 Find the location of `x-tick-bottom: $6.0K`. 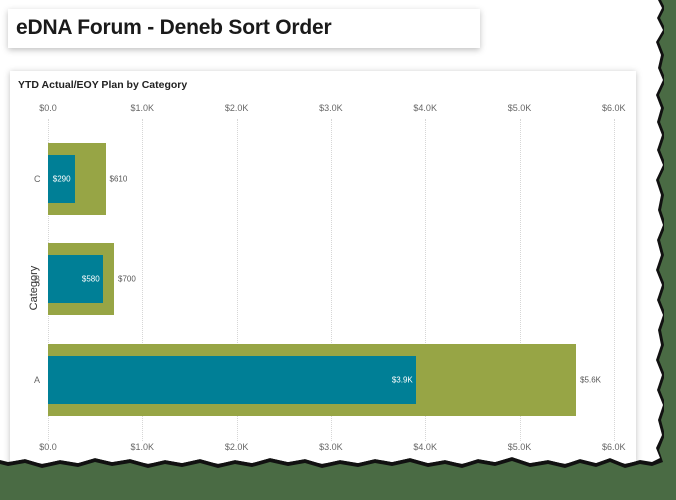

x-tick-bottom: $6.0K is located at coordinates (614, 447).